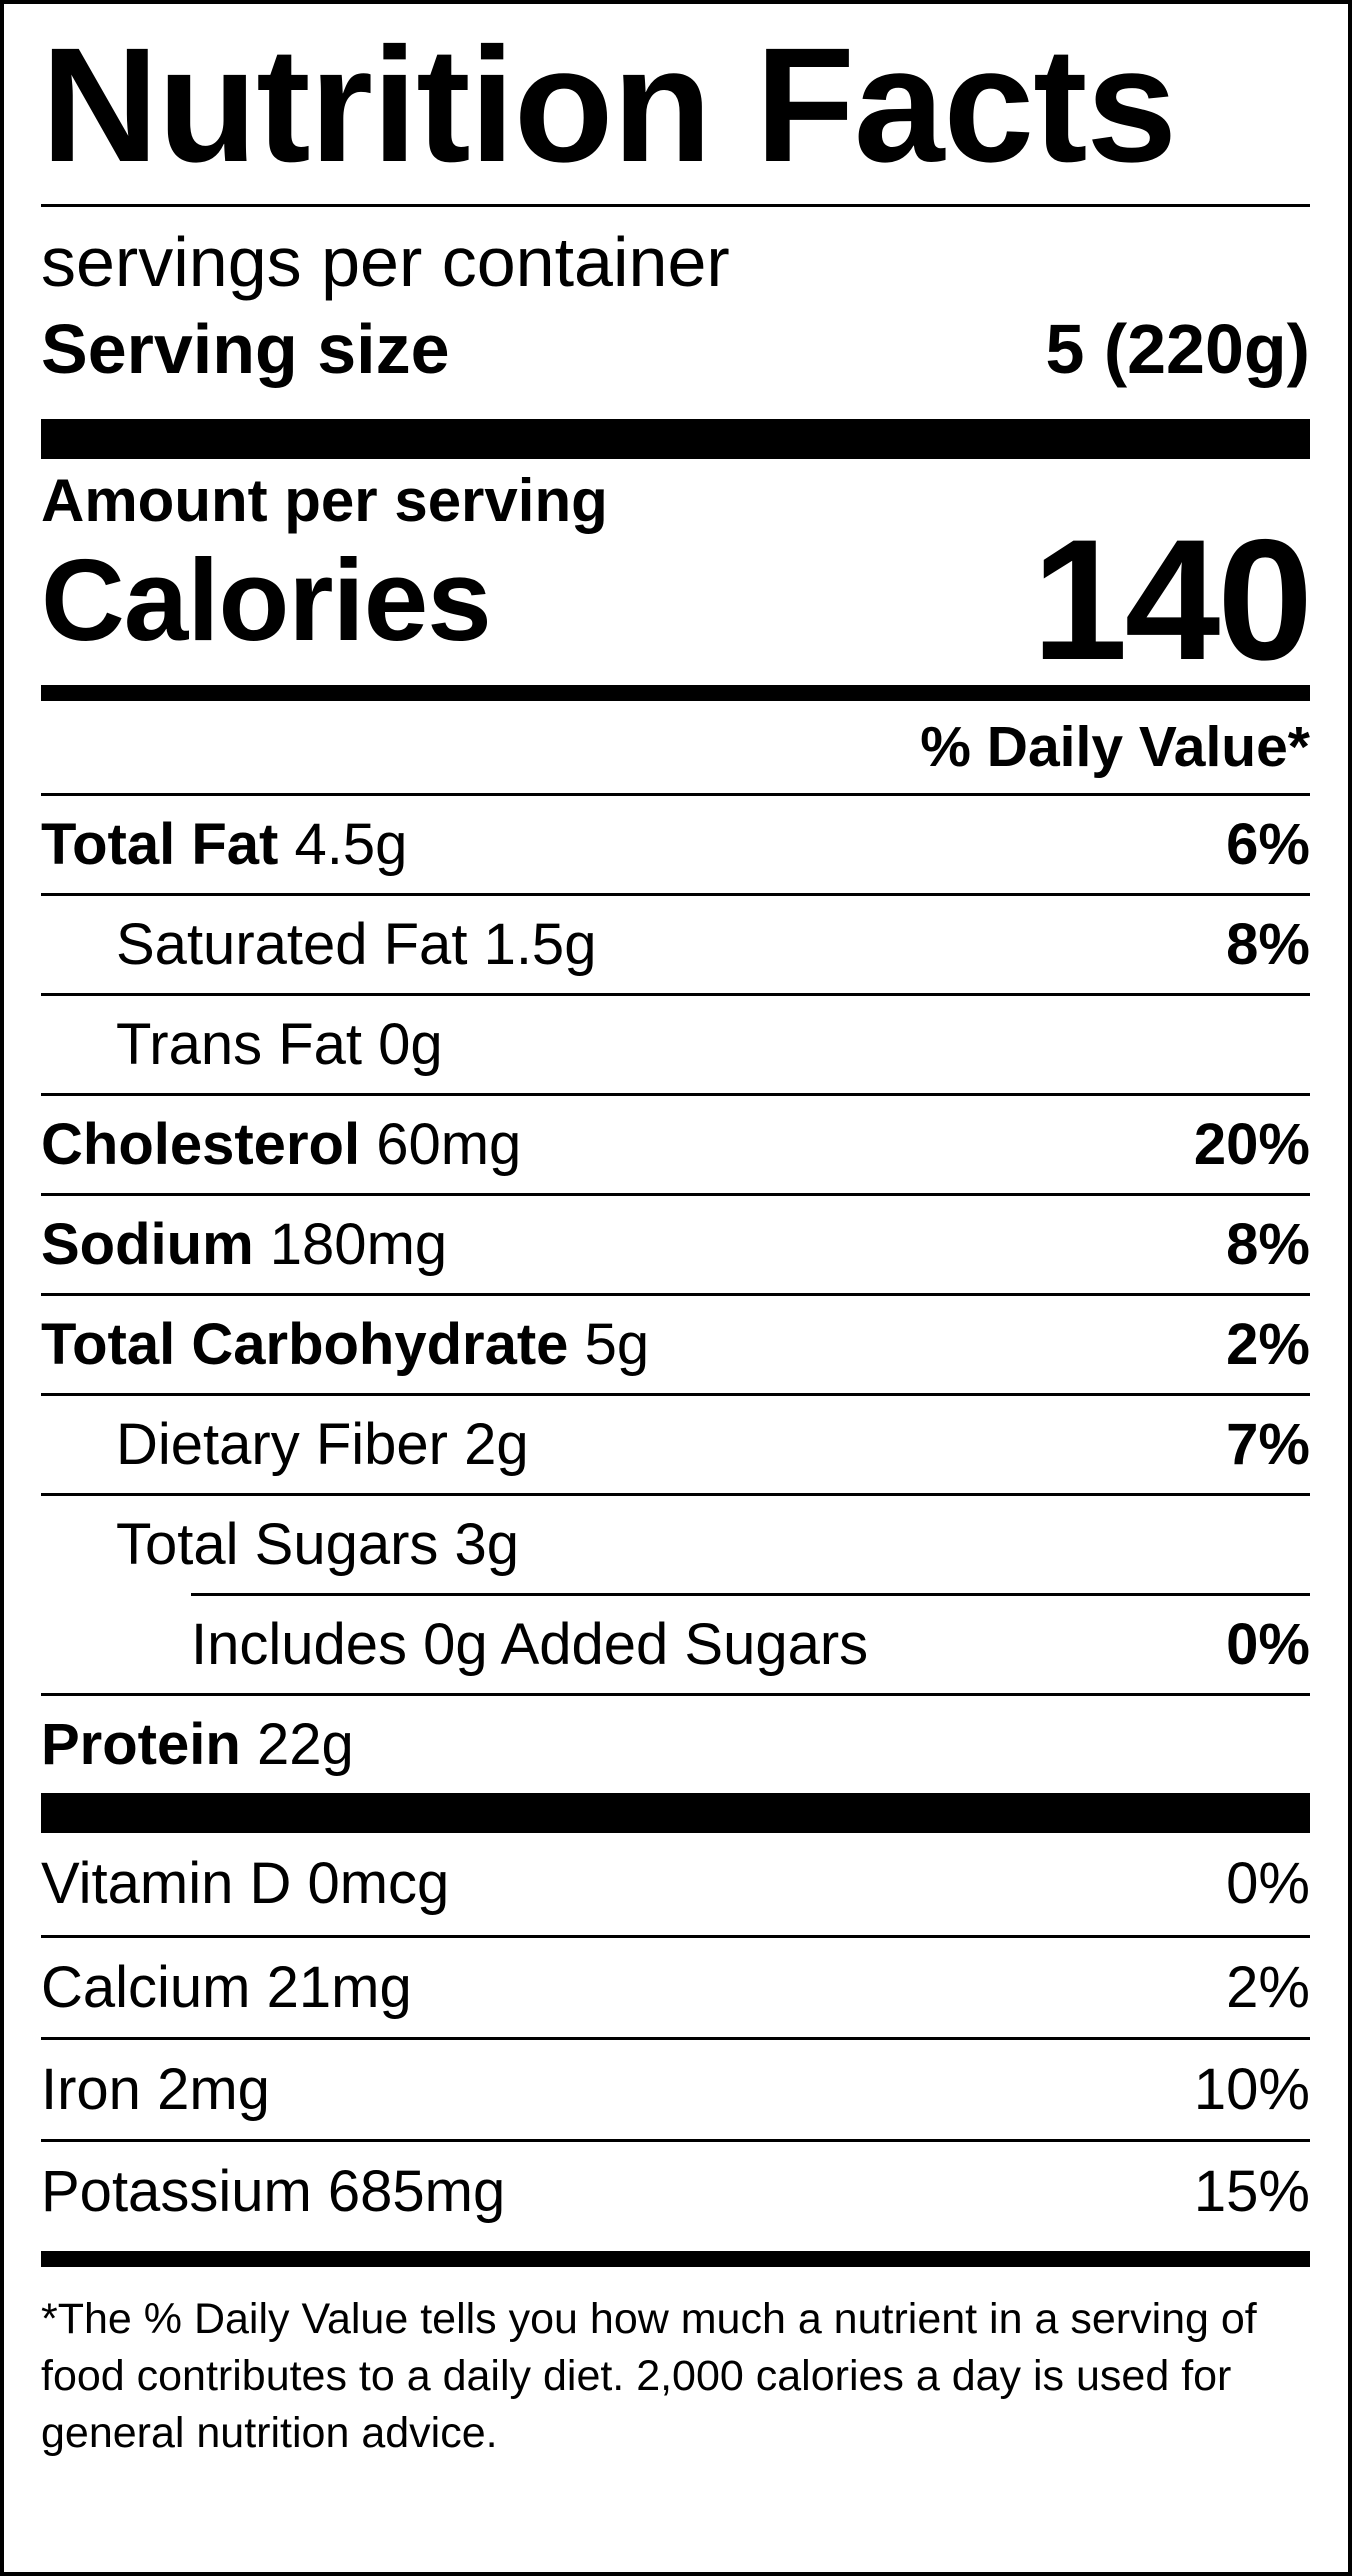 Image resolution: width=1352 pixels, height=2576 pixels. What do you see at coordinates (675, 1343) in the screenshot?
I see `nutrient-row-total-carbohydrate: Total Carbohydrate 5g 2%` at bounding box center [675, 1343].